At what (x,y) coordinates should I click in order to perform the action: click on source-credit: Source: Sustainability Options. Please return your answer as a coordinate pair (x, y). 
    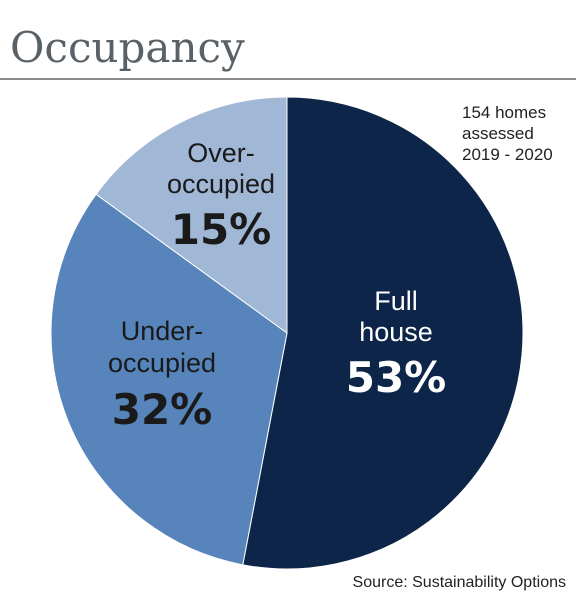
    Looking at the image, I should click on (459, 582).